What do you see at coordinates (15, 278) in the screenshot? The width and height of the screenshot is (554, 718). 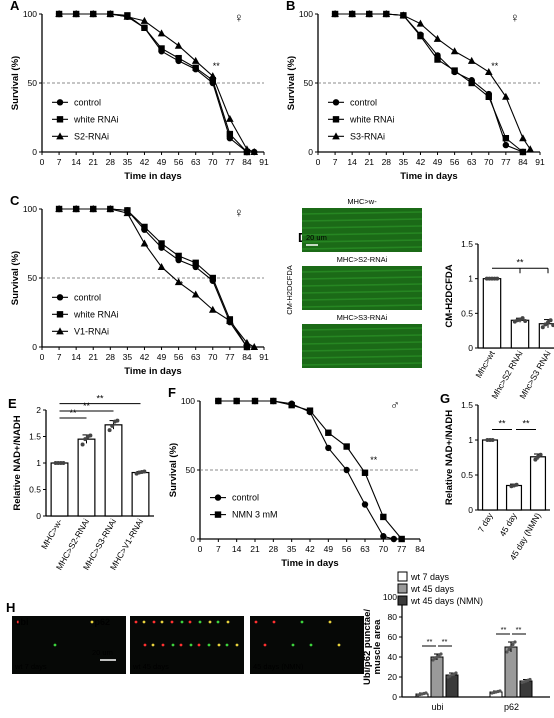 I see `panel-c-y-axis-label: Survival (%)` at bounding box center [15, 278].